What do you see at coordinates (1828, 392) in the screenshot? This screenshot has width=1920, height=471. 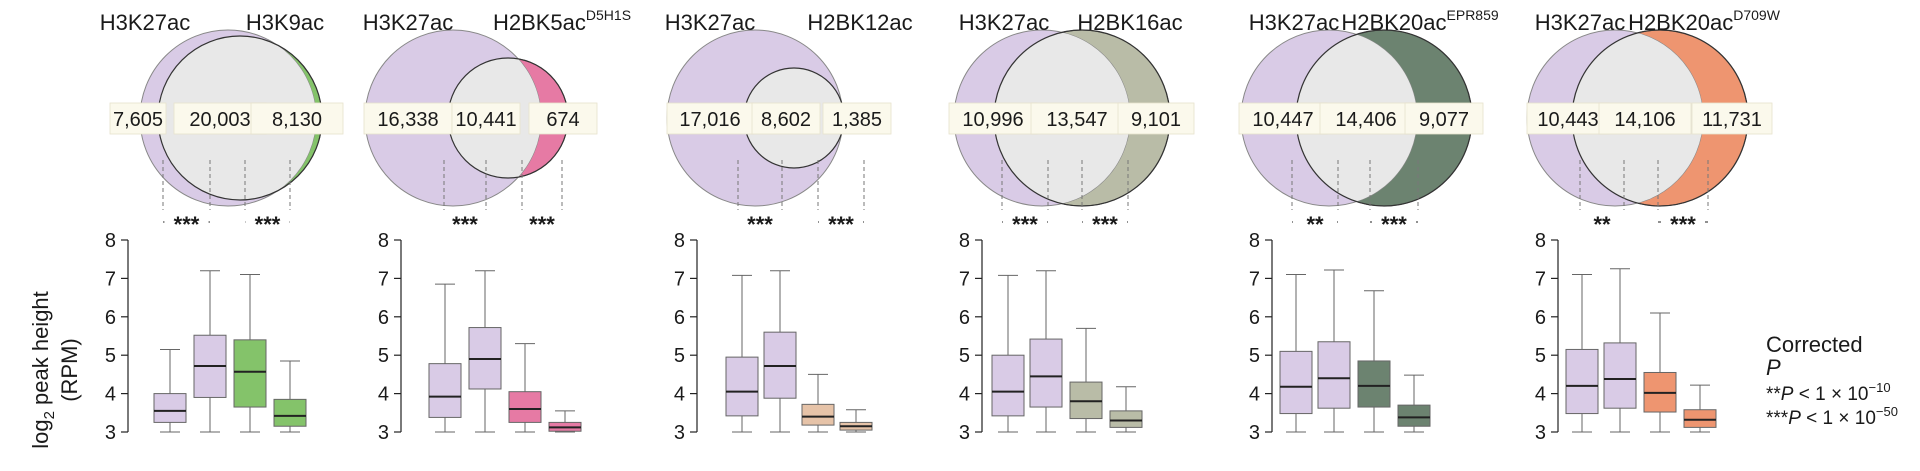 I see `legend-line-3: **P < 1 × 10−10` at bounding box center [1828, 392].